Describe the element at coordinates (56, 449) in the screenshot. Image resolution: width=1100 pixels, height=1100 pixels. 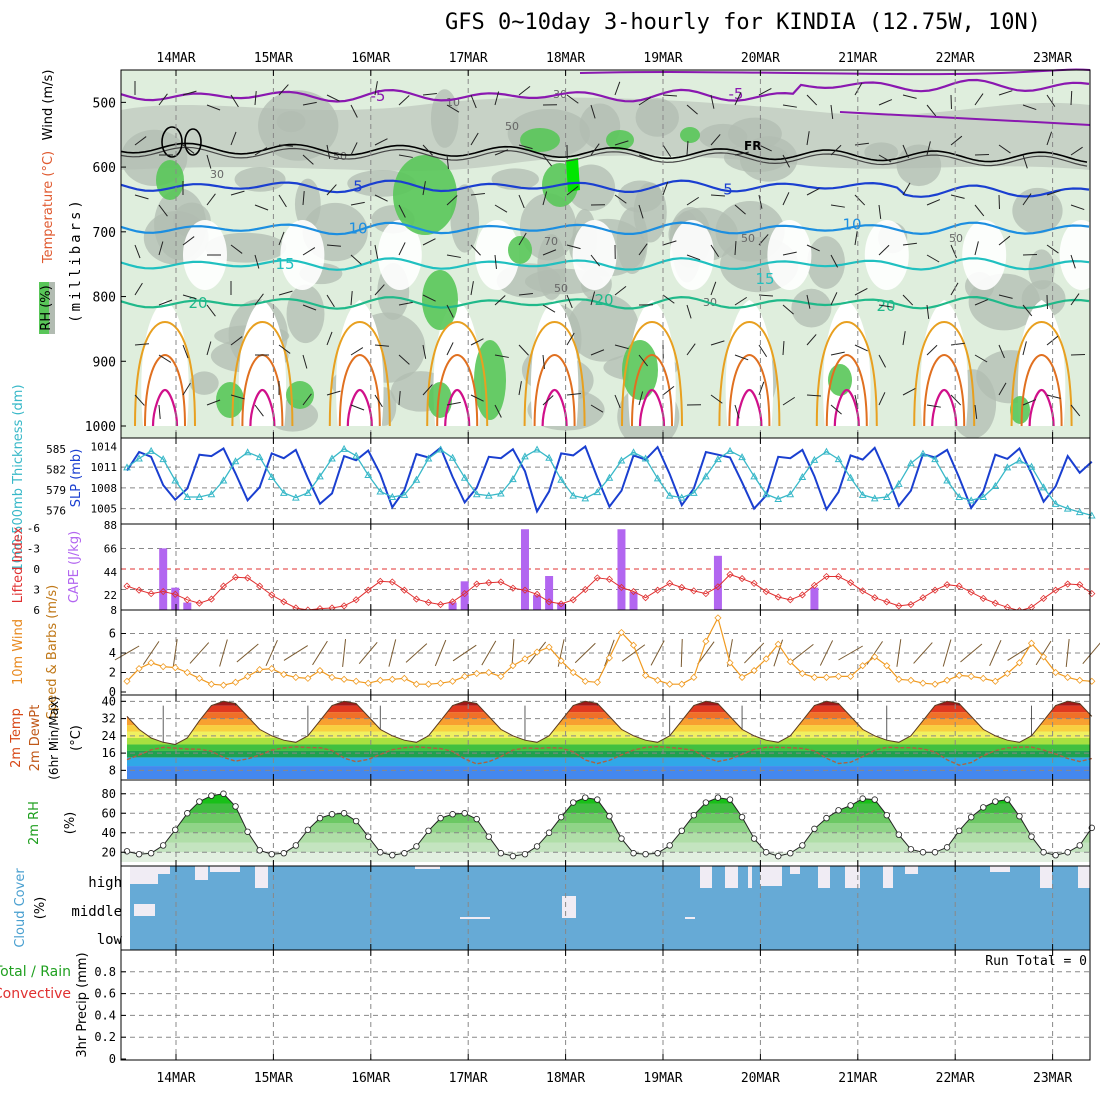
I see `thickness-tick-label: 585` at that location.